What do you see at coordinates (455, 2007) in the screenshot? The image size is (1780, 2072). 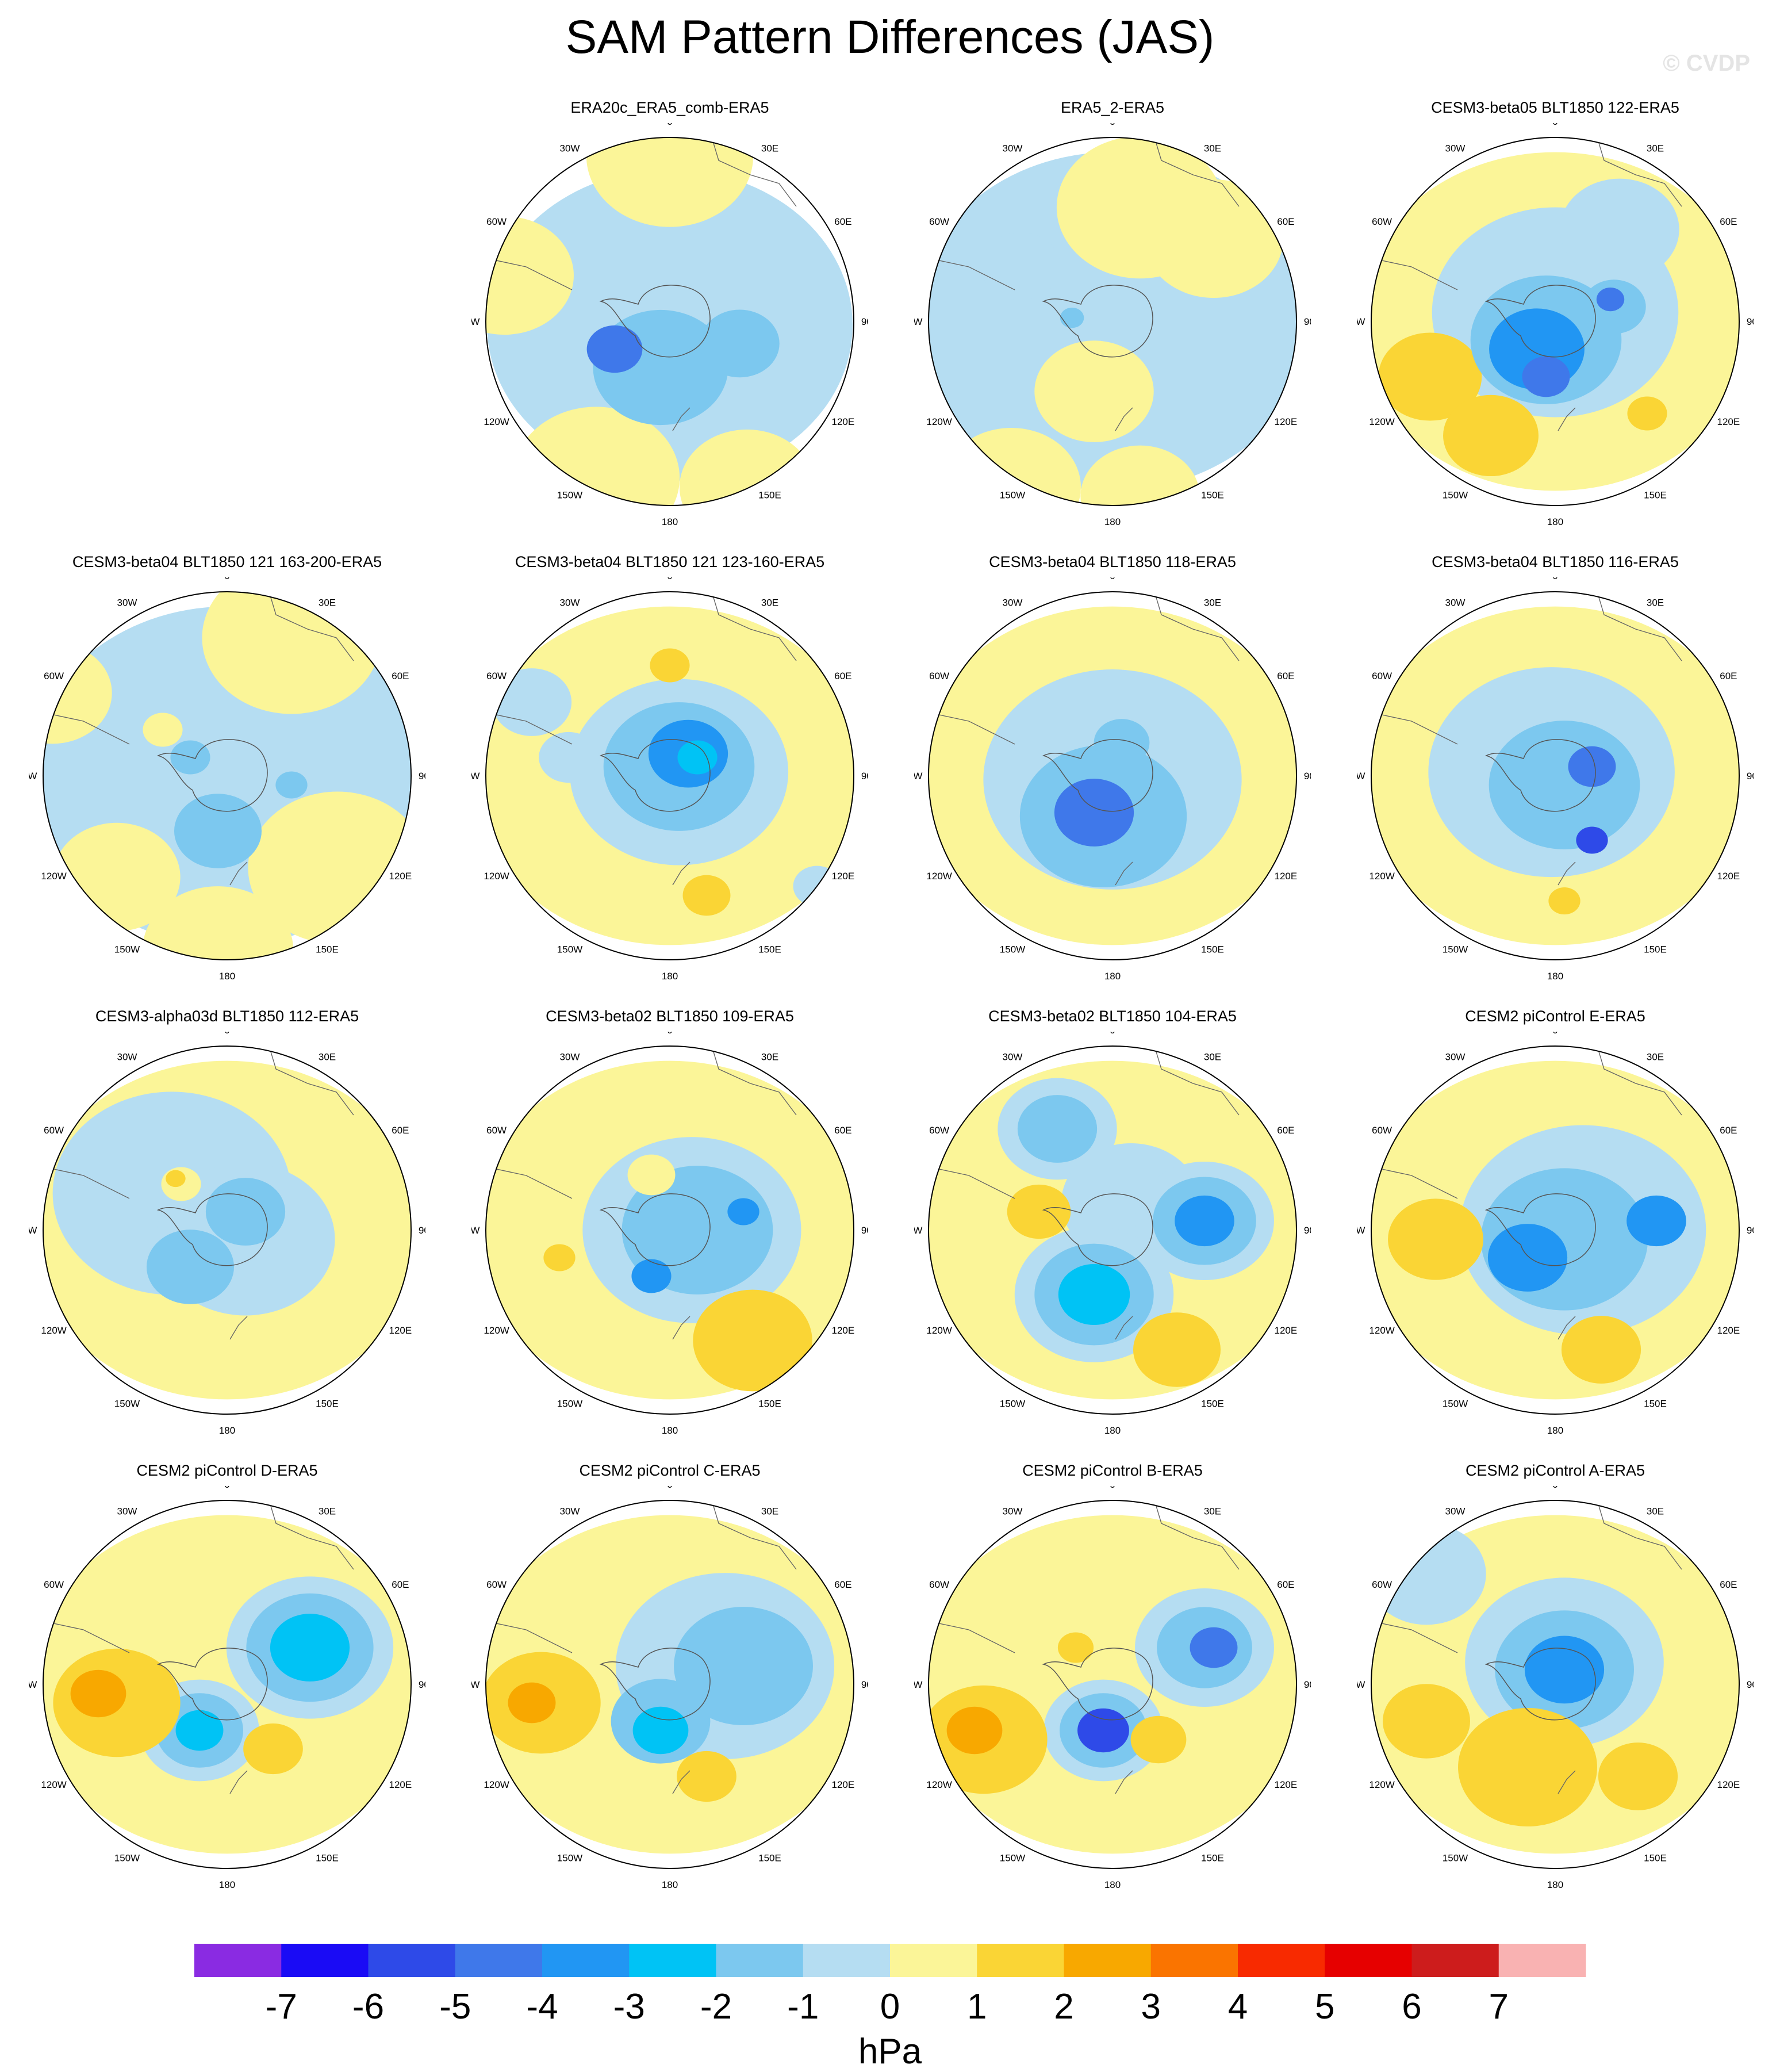 I see `colorbar-tick-label: -5` at bounding box center [455, 2007].